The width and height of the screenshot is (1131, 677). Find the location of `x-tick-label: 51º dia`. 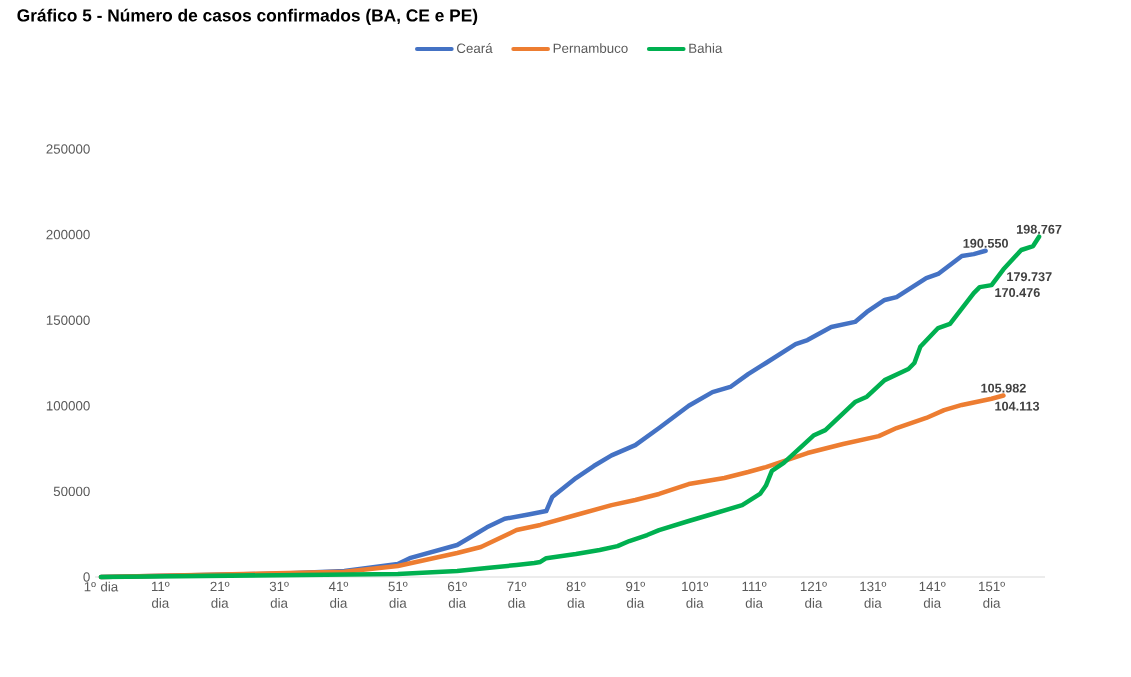

x-tick-label: 51º dia is located at coordinates (398, 594).